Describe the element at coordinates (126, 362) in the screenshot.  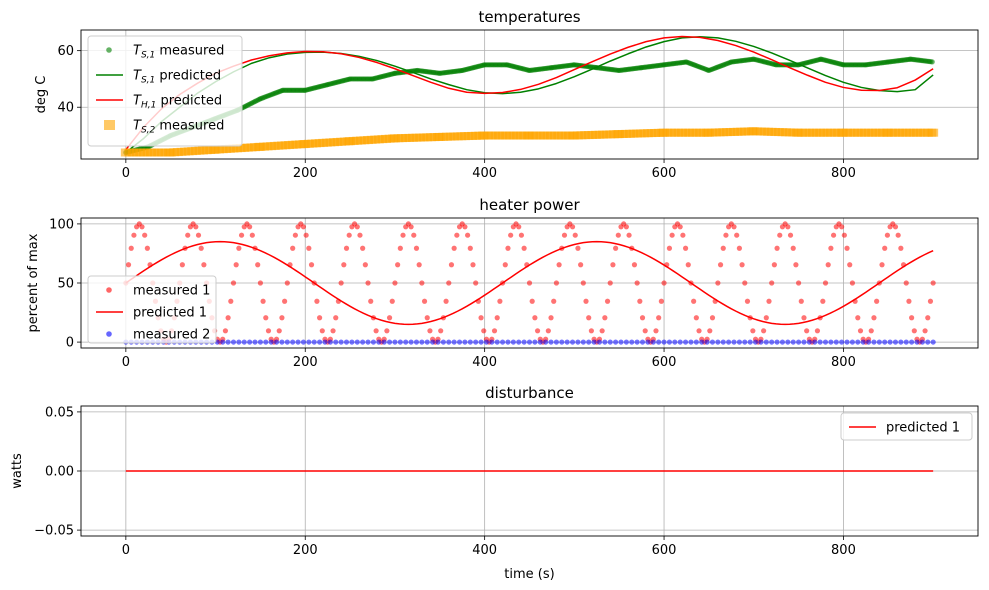
I see `x-tick-label: 0` at that location.